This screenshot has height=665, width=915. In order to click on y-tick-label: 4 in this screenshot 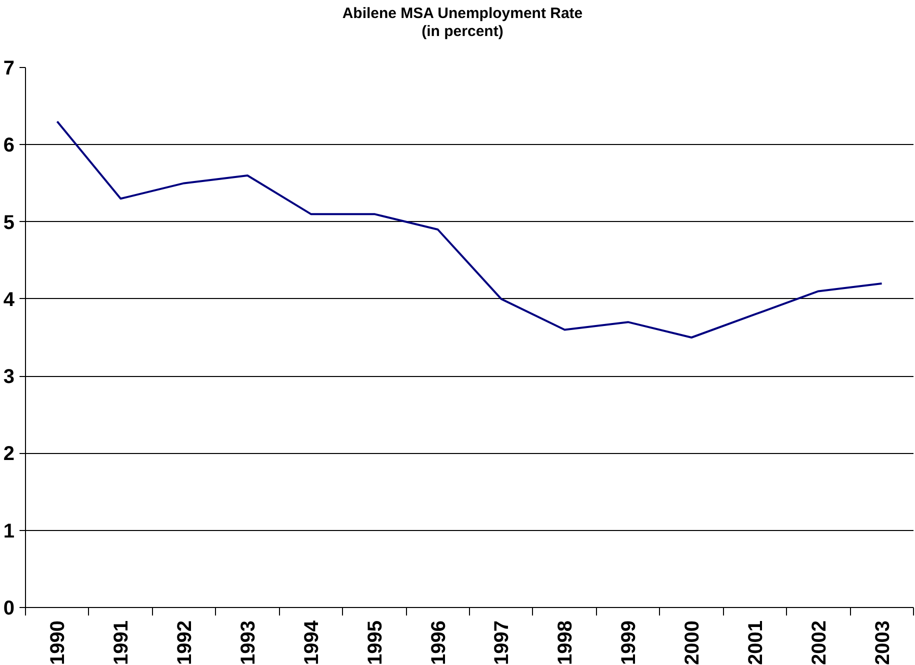, I will do `click(9, 299)`.